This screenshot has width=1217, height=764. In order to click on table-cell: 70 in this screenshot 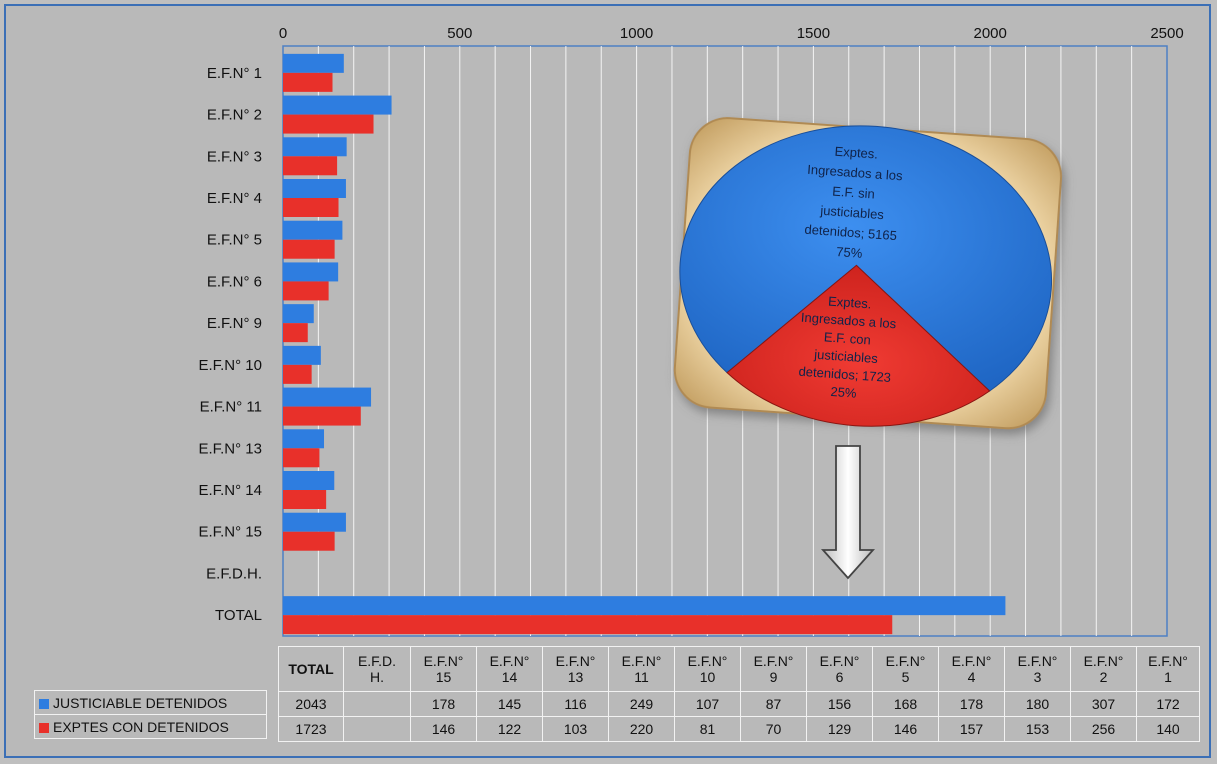, I will do `click(773, 729)`.